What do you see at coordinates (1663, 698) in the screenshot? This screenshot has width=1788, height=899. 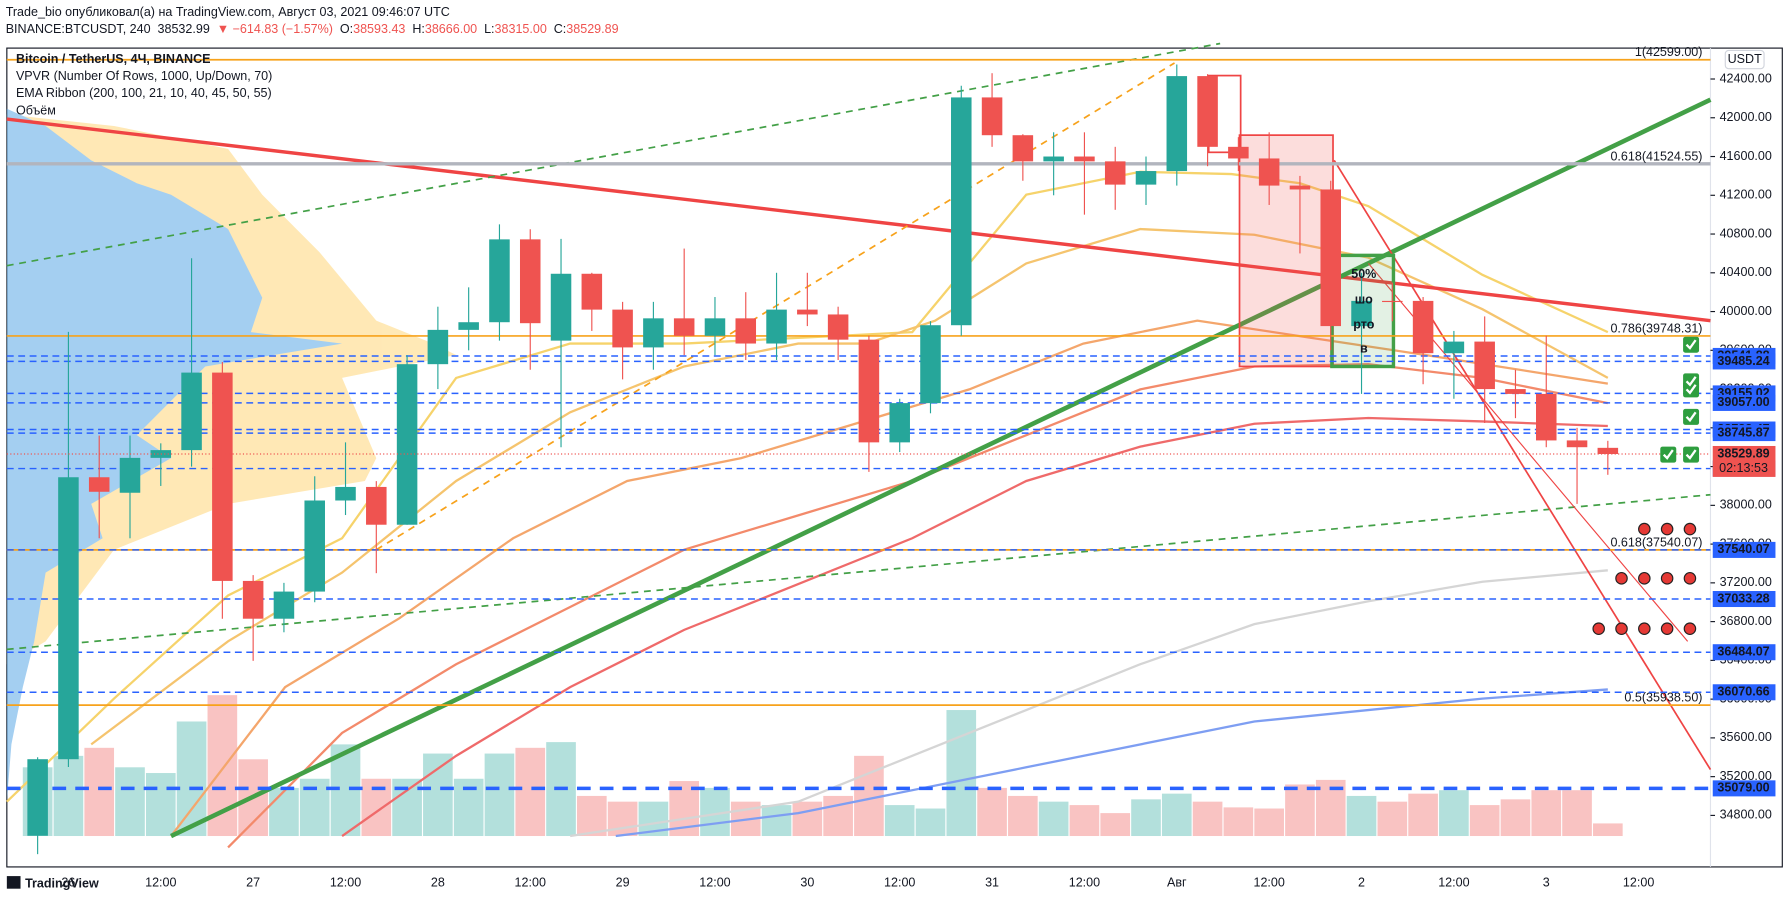 I see `fib-label: 0.5(35938.50)` at bounding box center [1663, 698].